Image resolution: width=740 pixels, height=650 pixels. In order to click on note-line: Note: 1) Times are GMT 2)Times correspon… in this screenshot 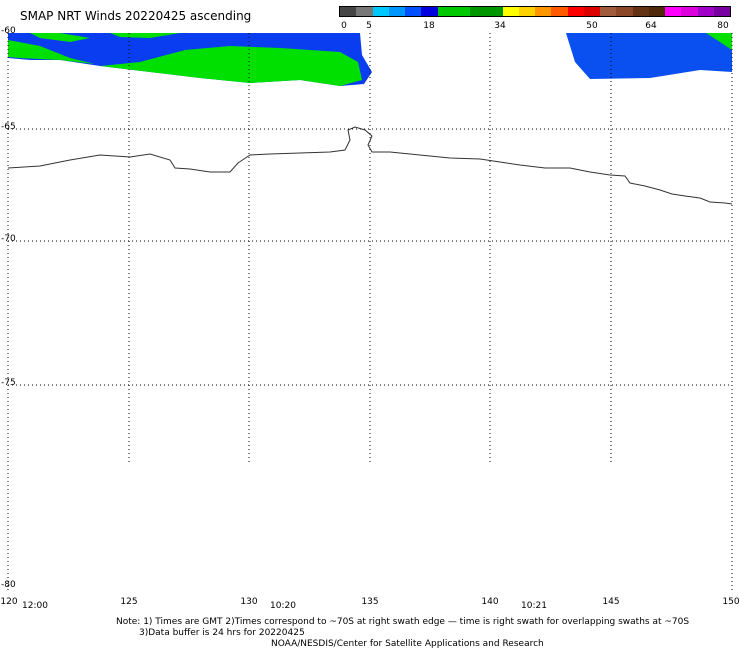, I will do `click(403, 622)`.